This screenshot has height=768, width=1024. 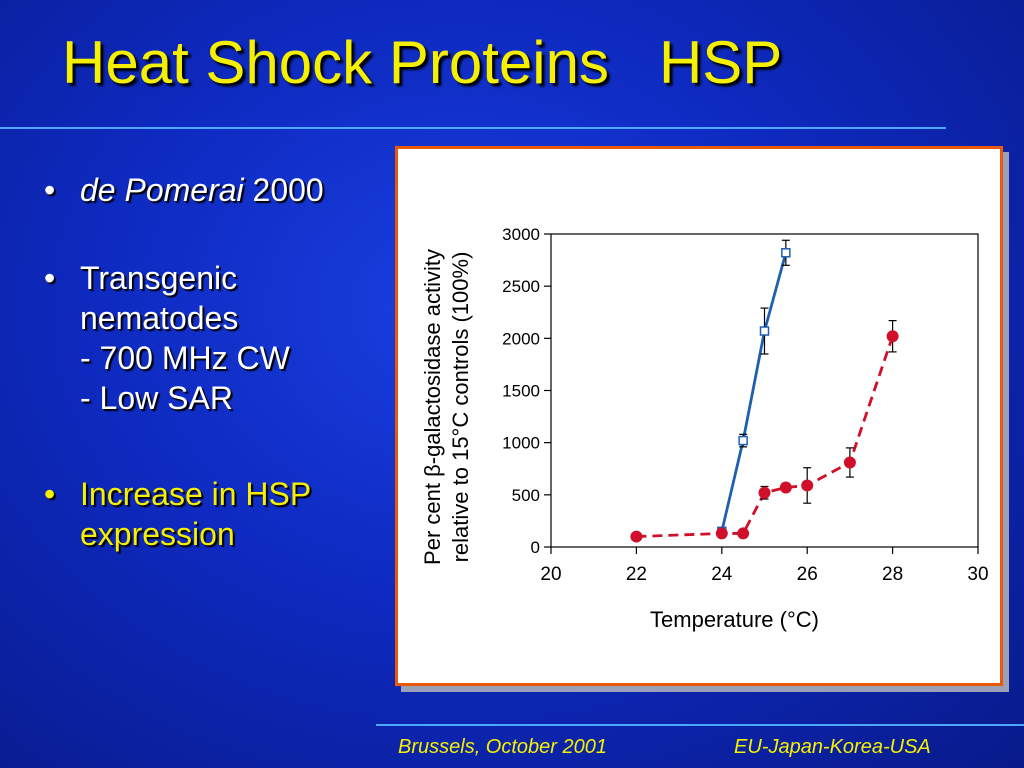 I want to click on y-tick-label: 2000, so click(x=521, y=338).